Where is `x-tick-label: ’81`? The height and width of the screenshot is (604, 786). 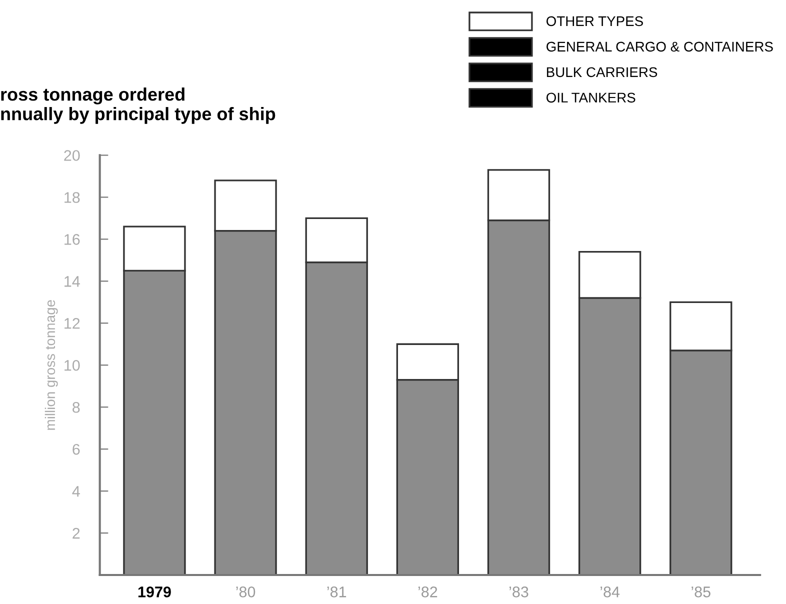
x-tick-label: ’81 is located at coordinates (336, 592).